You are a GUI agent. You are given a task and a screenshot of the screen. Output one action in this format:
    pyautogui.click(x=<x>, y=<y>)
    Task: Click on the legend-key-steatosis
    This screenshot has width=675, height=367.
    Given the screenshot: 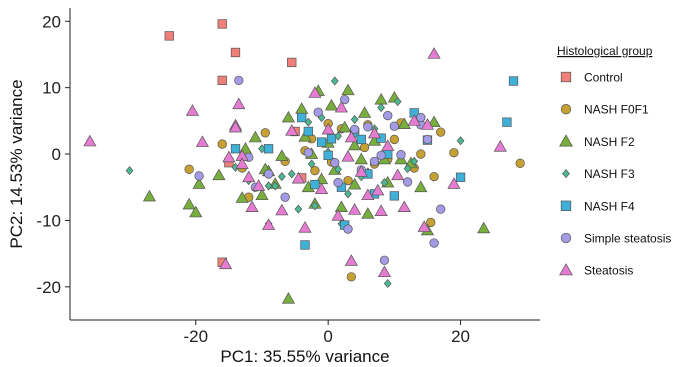 What is the action you would take?
    pyautogui.click(x=566, y=269)
    